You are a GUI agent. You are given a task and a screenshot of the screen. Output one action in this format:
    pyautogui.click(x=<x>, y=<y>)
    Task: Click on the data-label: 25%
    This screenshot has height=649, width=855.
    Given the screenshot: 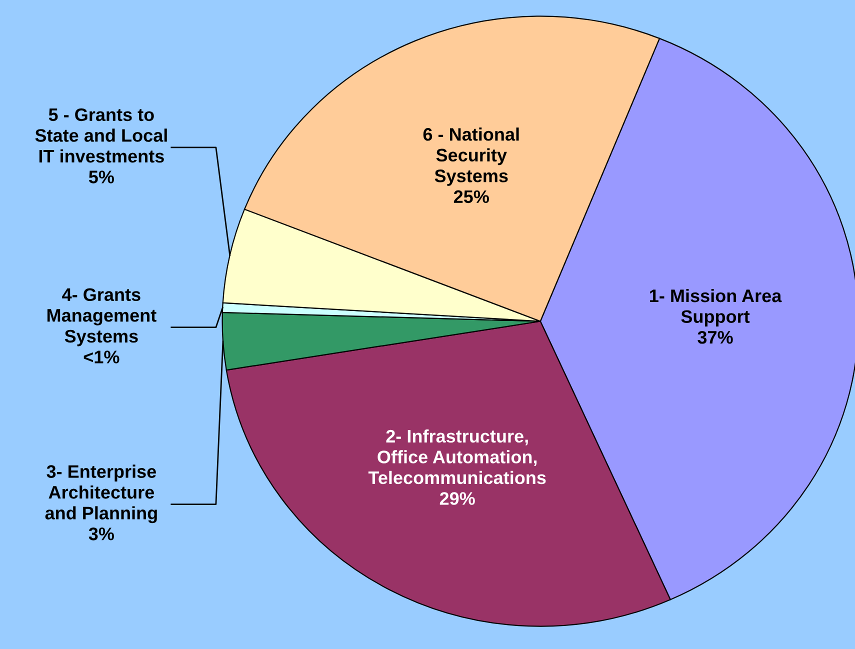 What is the action you would take?
    pyautogui.click(x=471, y=197)
    